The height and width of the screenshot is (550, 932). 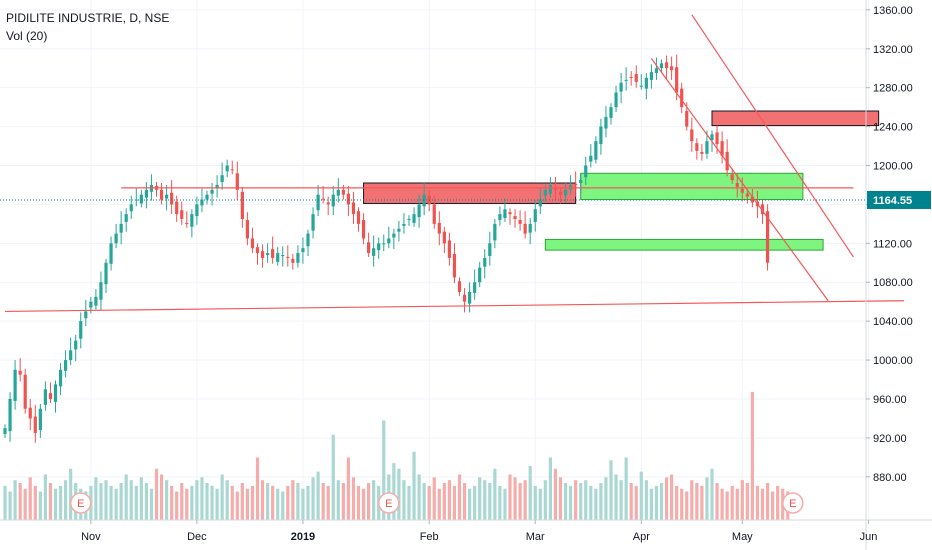 I want to click on current-price-label: 1164.55, so click(x=892, y=201).